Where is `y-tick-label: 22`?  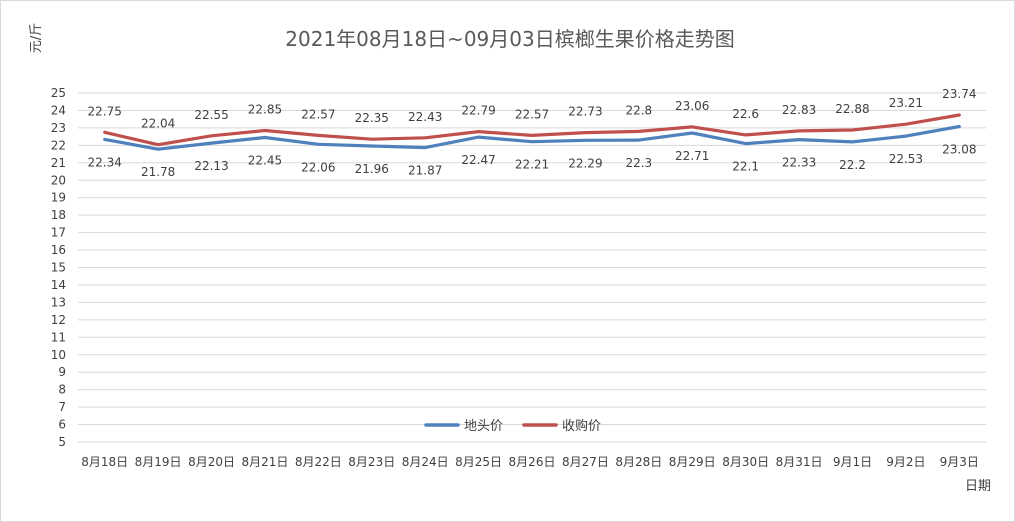
y-tick-label: 22 is located at coordinates (58, 145).